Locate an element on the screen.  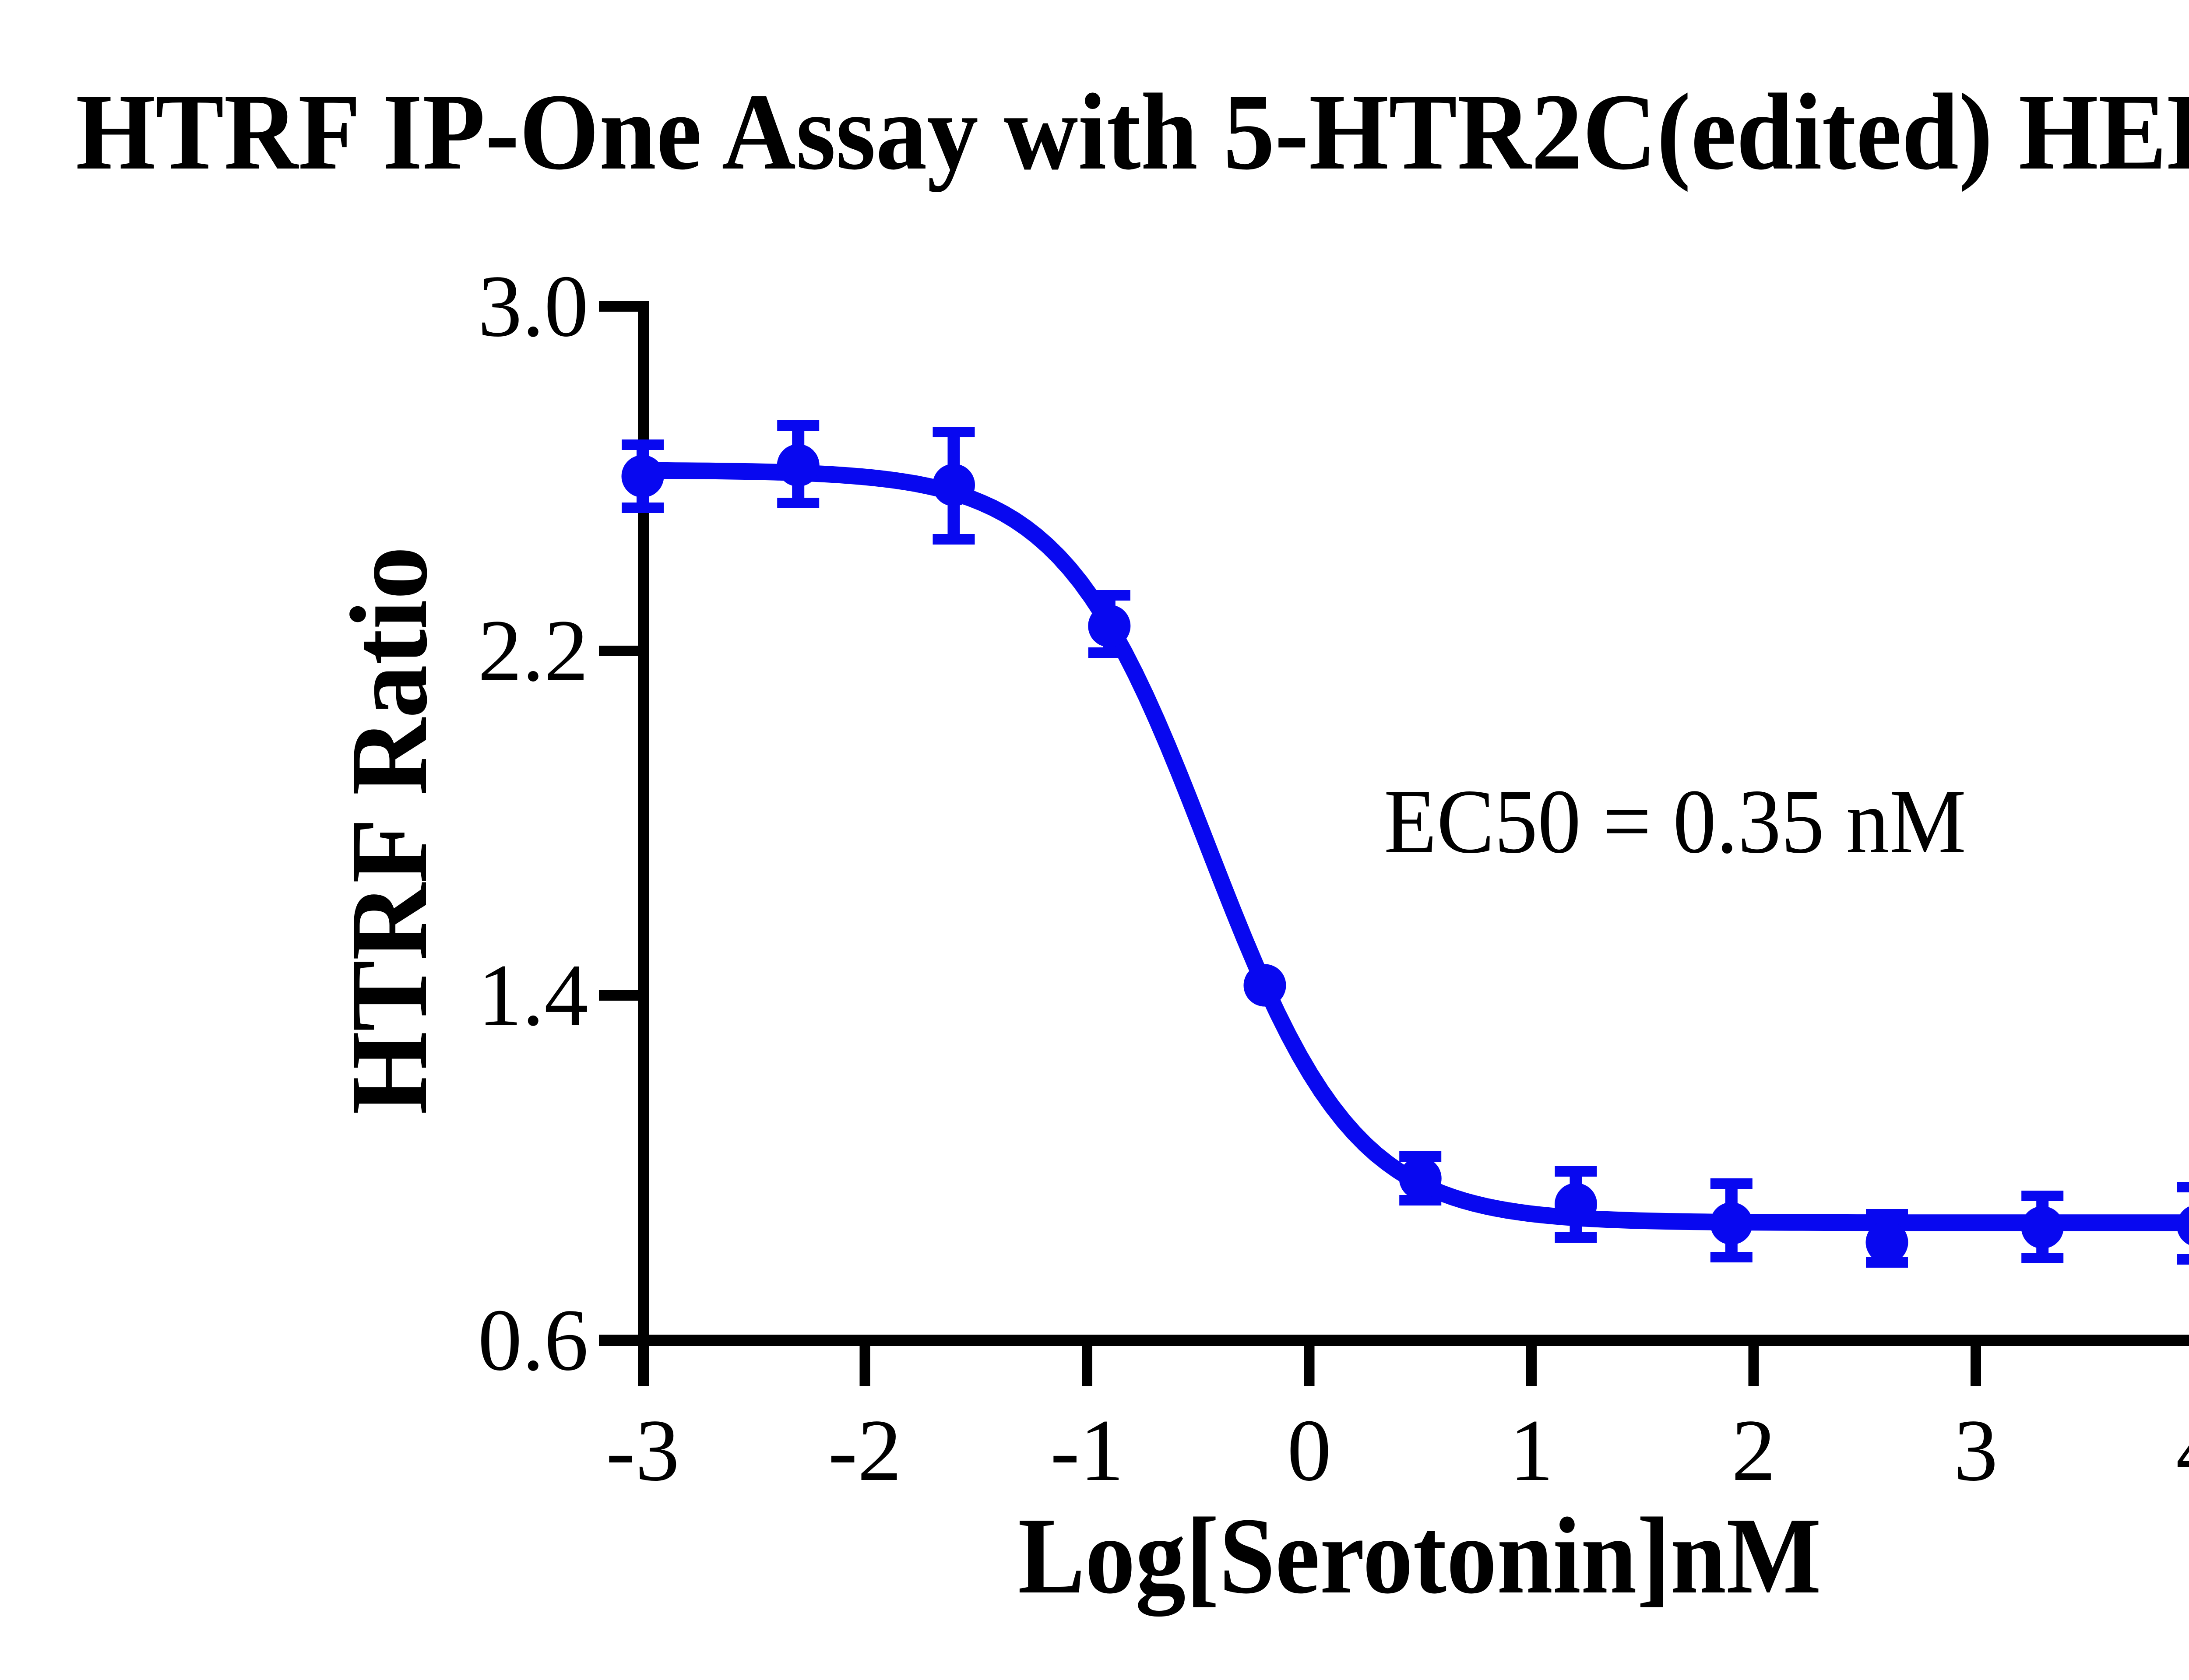
svg-text: Log[Serotonin]nM is located at coordinates (1419, 1556).